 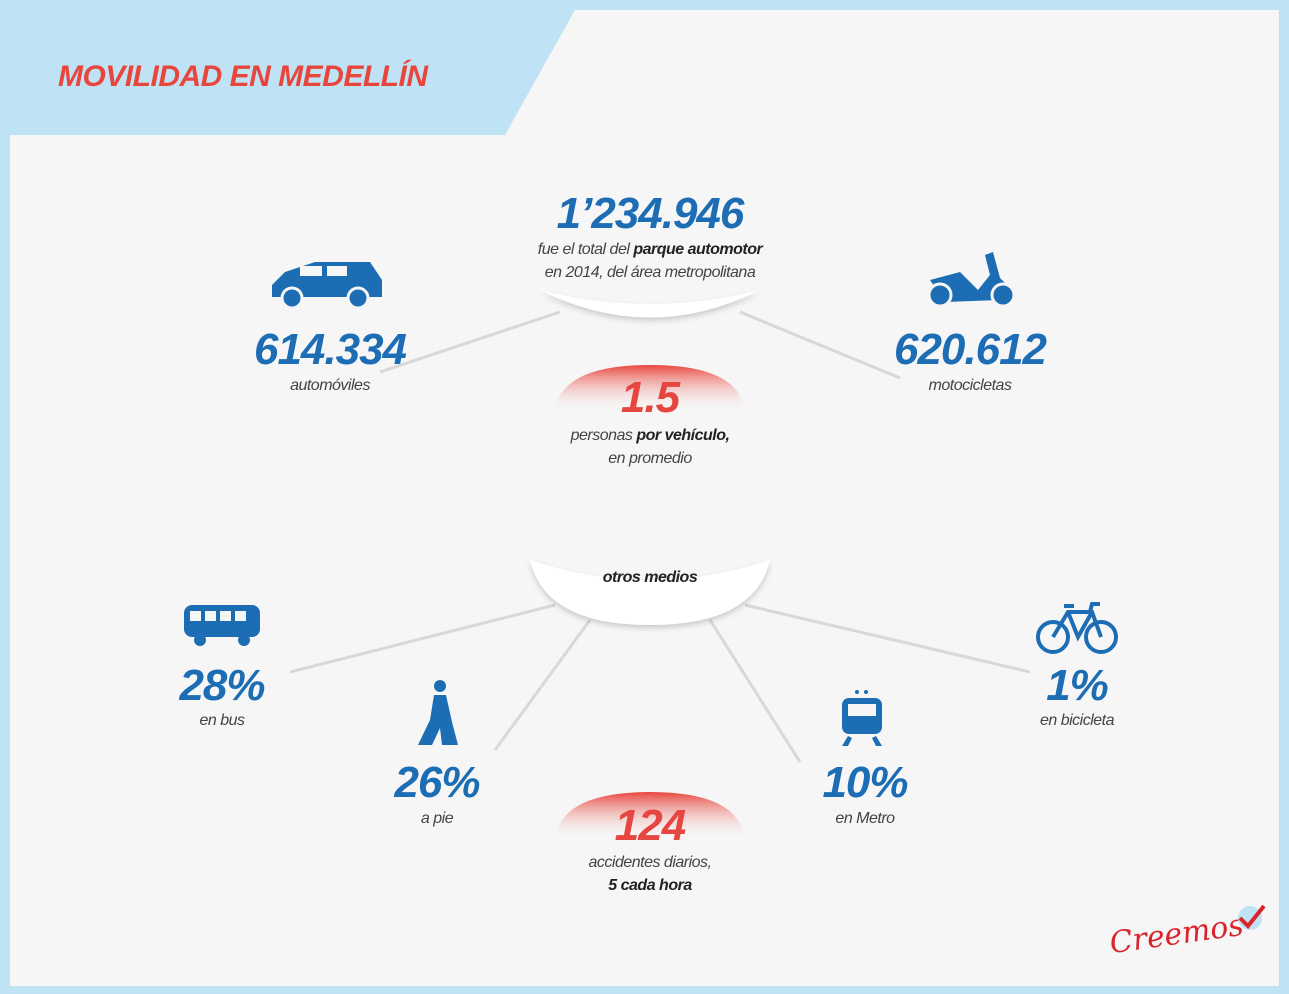 What do you see at coordinates (970, 385) in the screenshot?
I see `motorcycles-label: motocicletas` at bounding box center [970, 385].